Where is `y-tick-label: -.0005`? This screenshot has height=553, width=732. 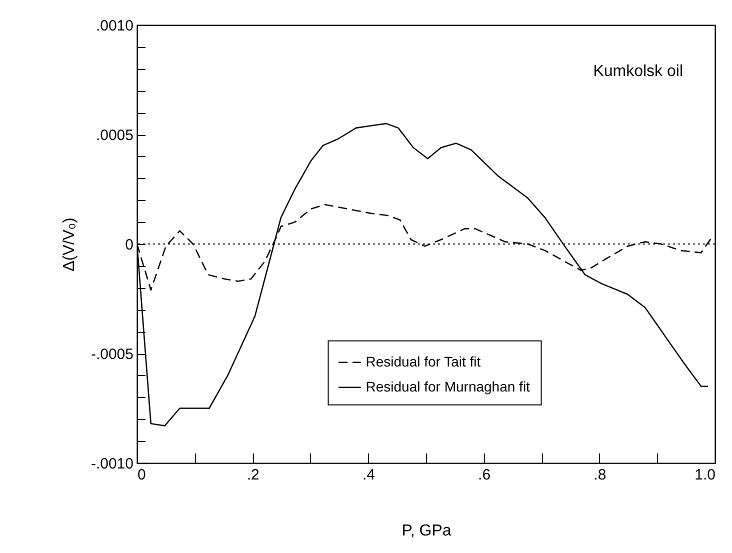
y-tick-label: -.0005 is located at coordinates (112, 354).